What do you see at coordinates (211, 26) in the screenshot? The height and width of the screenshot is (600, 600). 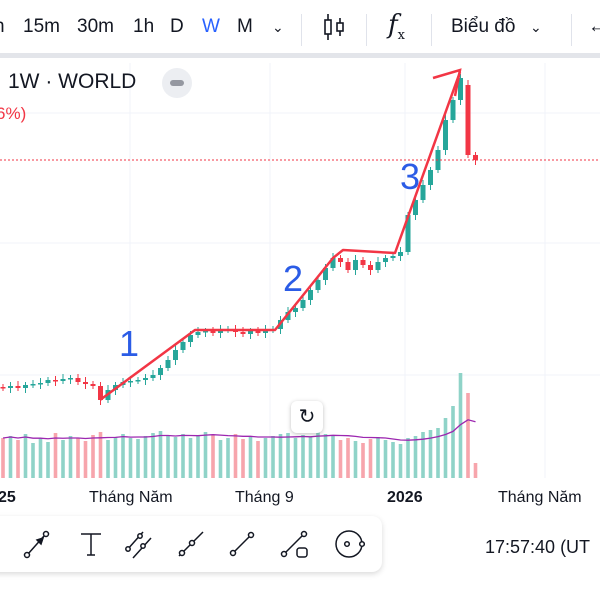 I see `timeframe-w: W` at bounding box center [211, 26].